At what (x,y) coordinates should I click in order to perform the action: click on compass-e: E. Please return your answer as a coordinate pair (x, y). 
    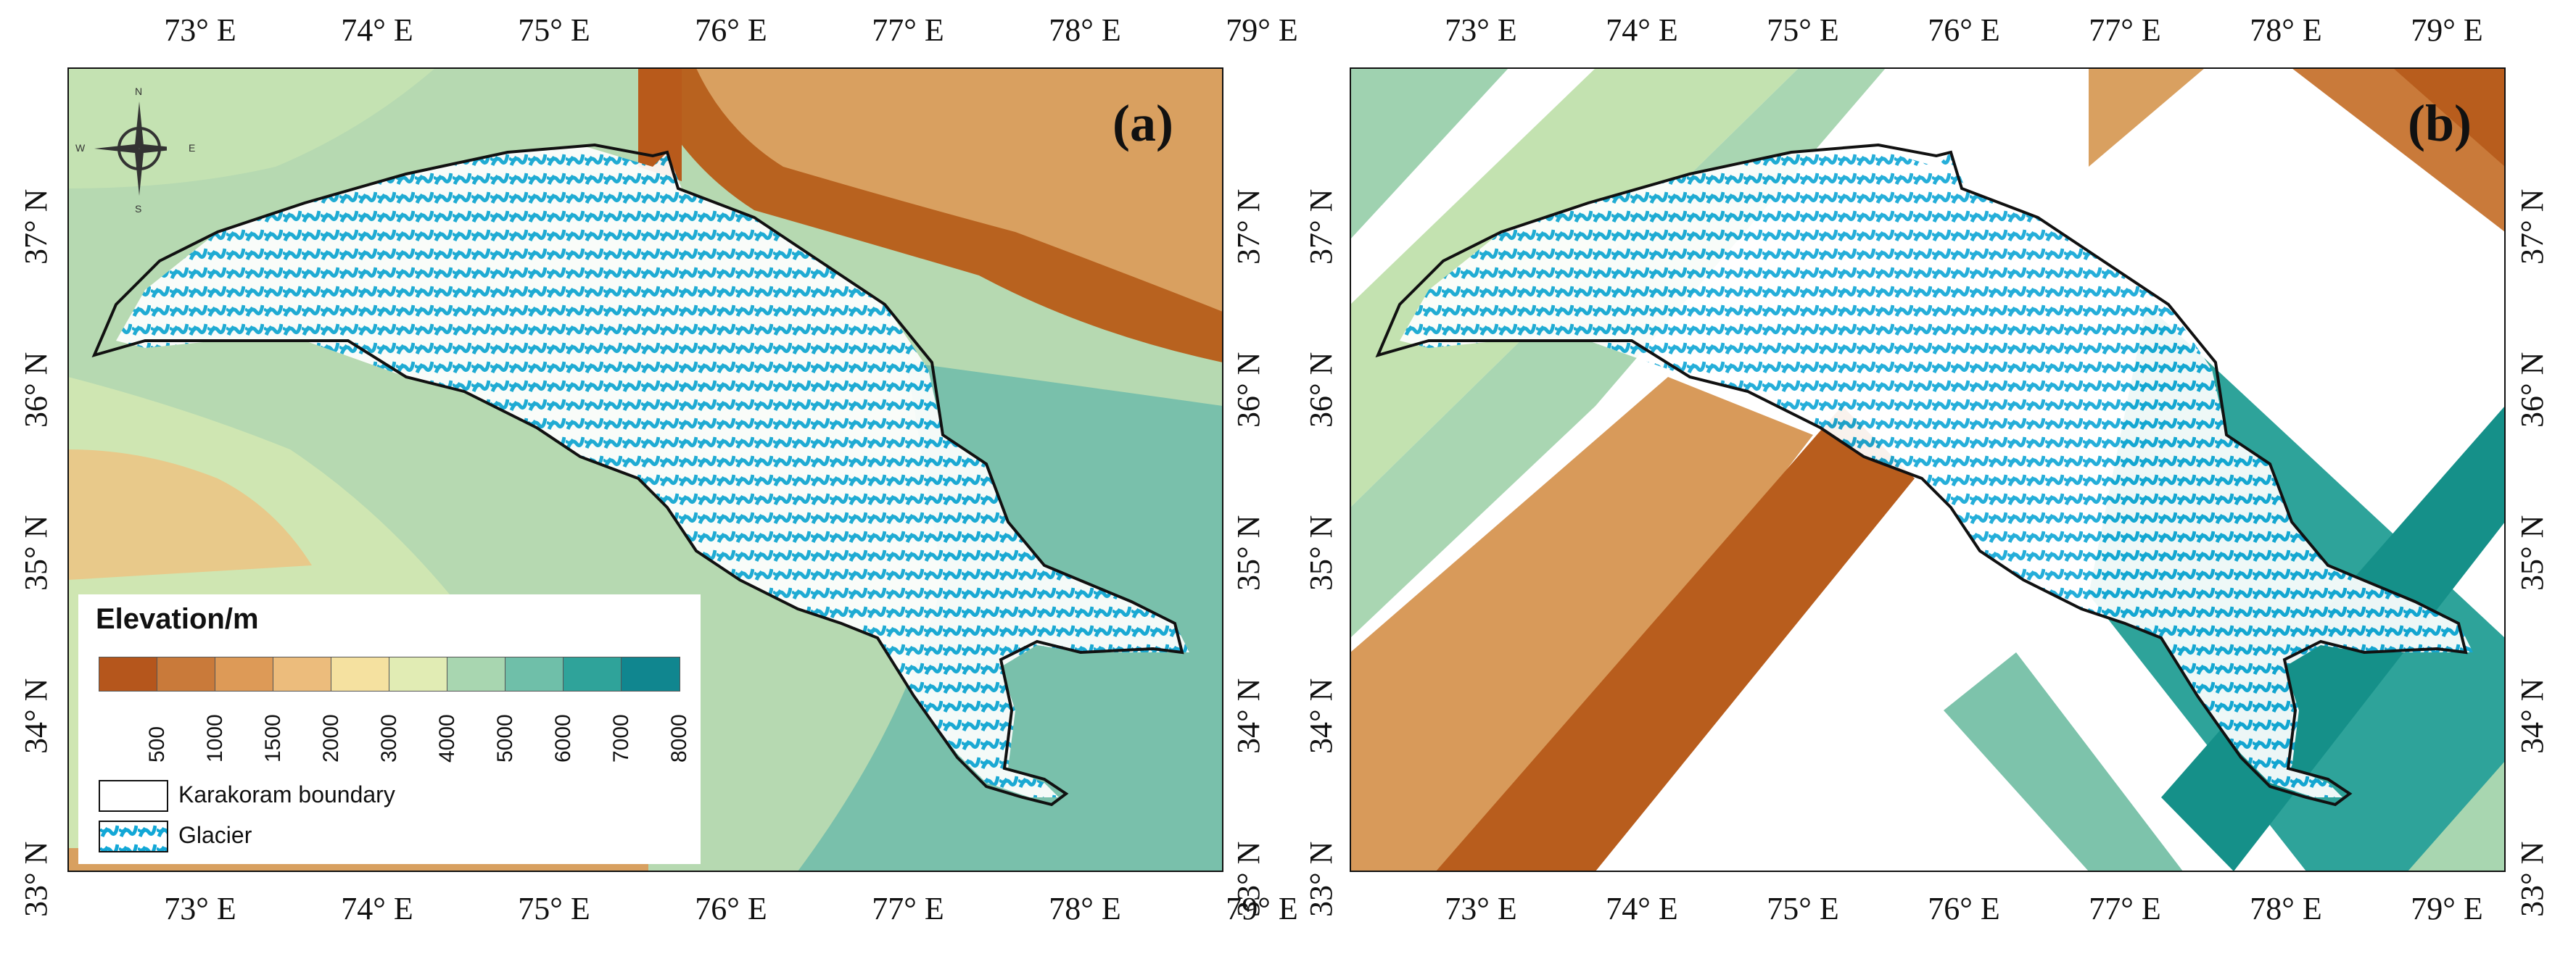
    Looking at the image, I should click on (192, 148).